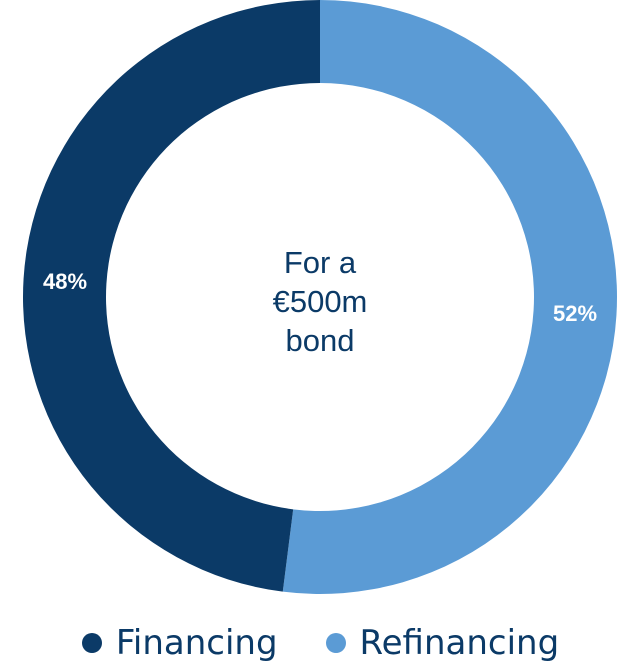 The height and width of the screenshot is (672, 641). I want to click on legend-dot-financing, so click(91, 643).